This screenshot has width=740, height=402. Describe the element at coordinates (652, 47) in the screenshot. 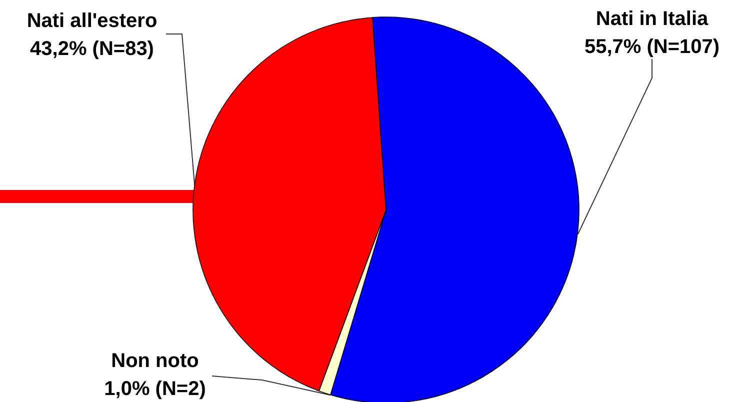

I see `data-label: 55,7% (N=107)` at that location.